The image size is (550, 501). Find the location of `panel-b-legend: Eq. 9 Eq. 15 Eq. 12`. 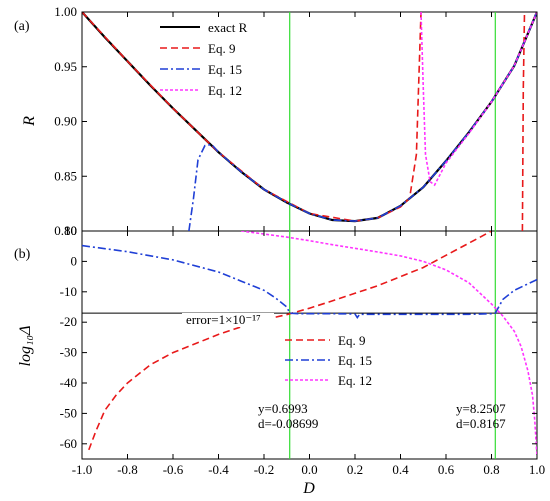

panel-b-legend: Eq. 9 Eq. 15 Eq. 12 is located at coordinates (328, 360).